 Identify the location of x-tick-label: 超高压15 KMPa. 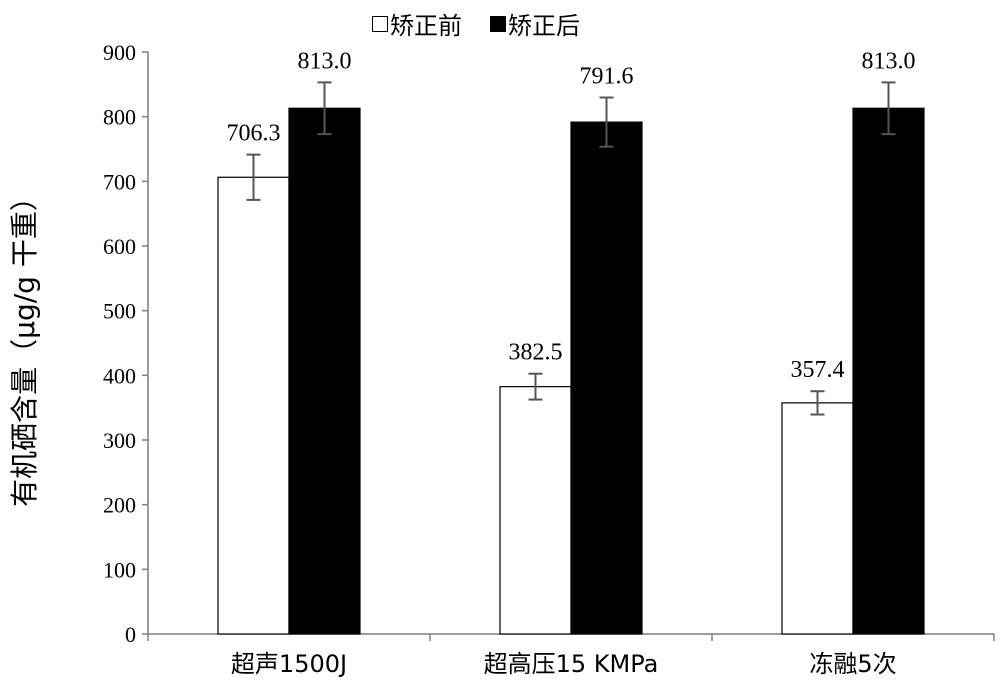
(571, 664).